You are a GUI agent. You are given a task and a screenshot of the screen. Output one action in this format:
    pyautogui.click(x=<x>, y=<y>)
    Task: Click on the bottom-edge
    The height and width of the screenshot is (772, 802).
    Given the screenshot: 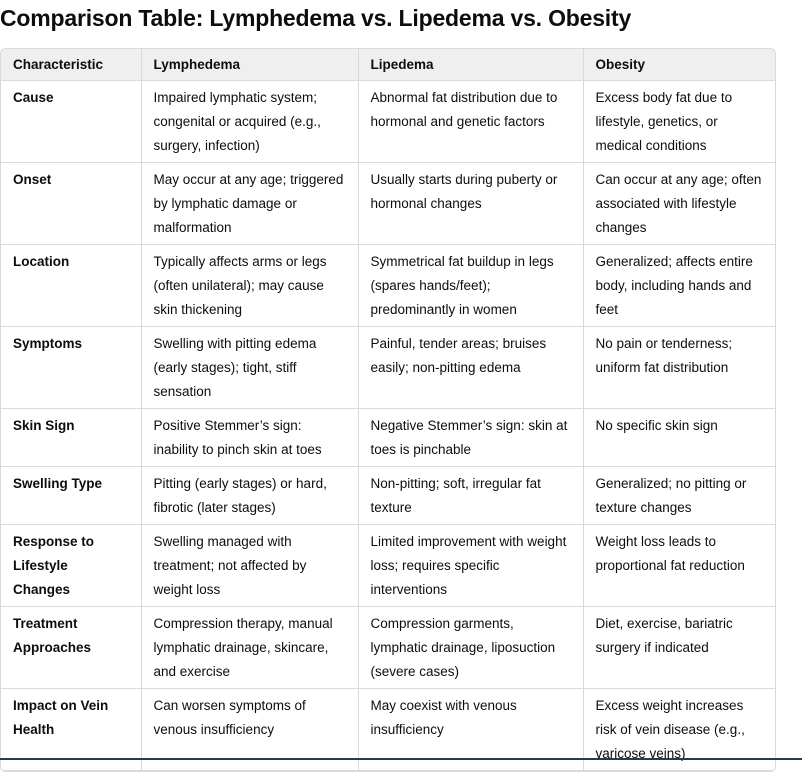 What is the action you would take?
    pyautogui.click(x=401, y=759)
    